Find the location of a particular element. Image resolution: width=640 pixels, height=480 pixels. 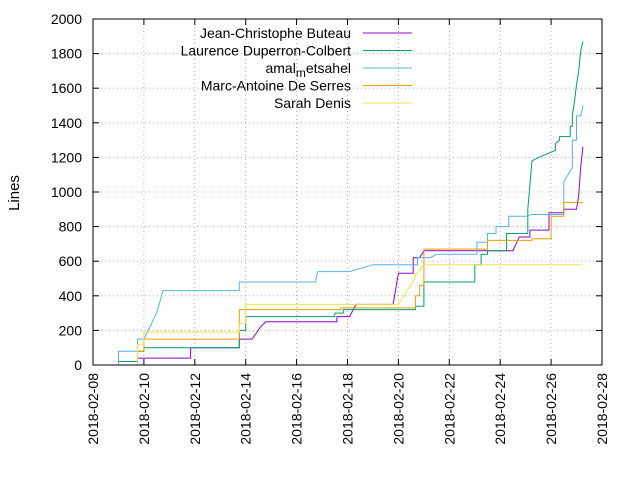

y-tick-label: 0 is located at coordinates (78, 365).